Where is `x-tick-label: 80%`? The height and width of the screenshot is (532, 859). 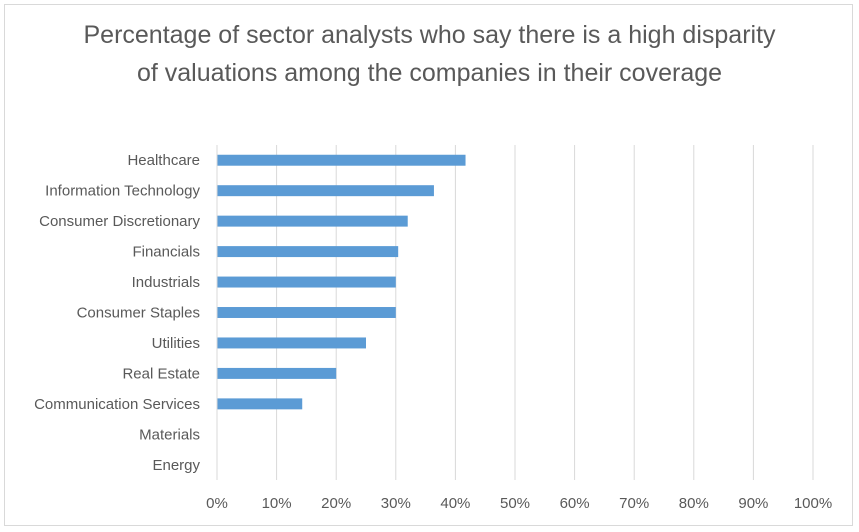
x-tick-label: 80% is located at coordinates (694, 503).